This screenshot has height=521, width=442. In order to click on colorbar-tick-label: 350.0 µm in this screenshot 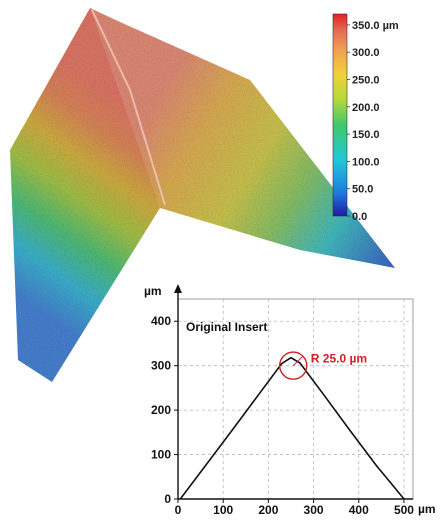, I will do `click(375, 26)`.